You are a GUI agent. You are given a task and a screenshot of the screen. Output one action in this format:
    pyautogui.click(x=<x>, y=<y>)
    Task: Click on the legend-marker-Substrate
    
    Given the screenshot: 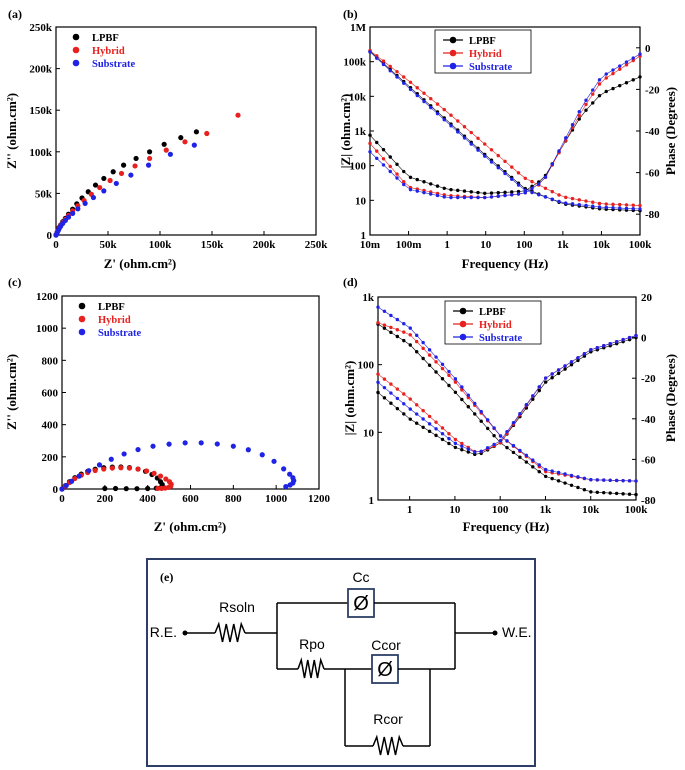 What is the action you would take?
    pyautogui.click(x=82, y=332)
    